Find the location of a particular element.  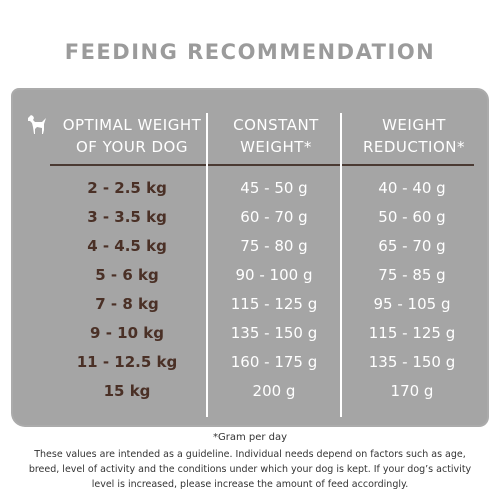

table-row: 2 - 2.5 kg 45 - 50 g 40 - 40 g is located at coordinates (250, 188).